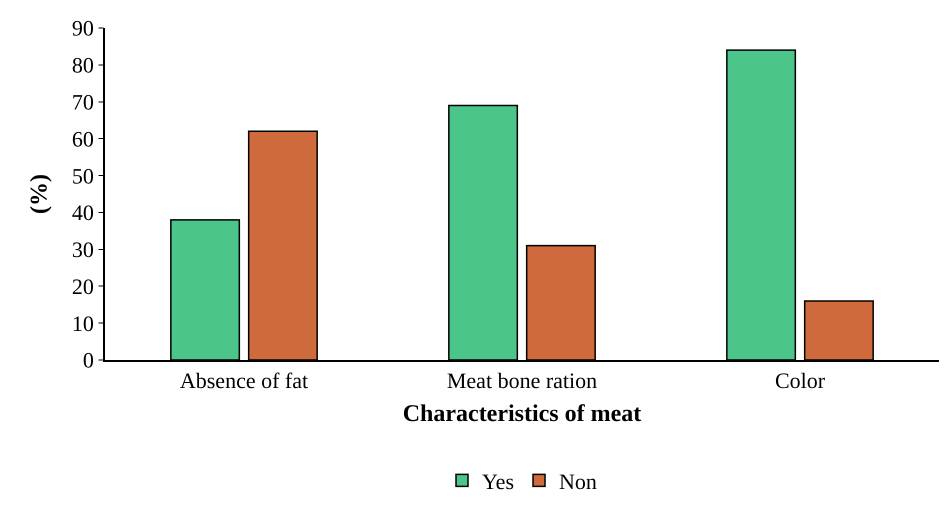 This screenshot has width=944, height=506. Describe the element at coordinates (83, 28) in the screenshot. I see `y-tick-label: 90` at that location.